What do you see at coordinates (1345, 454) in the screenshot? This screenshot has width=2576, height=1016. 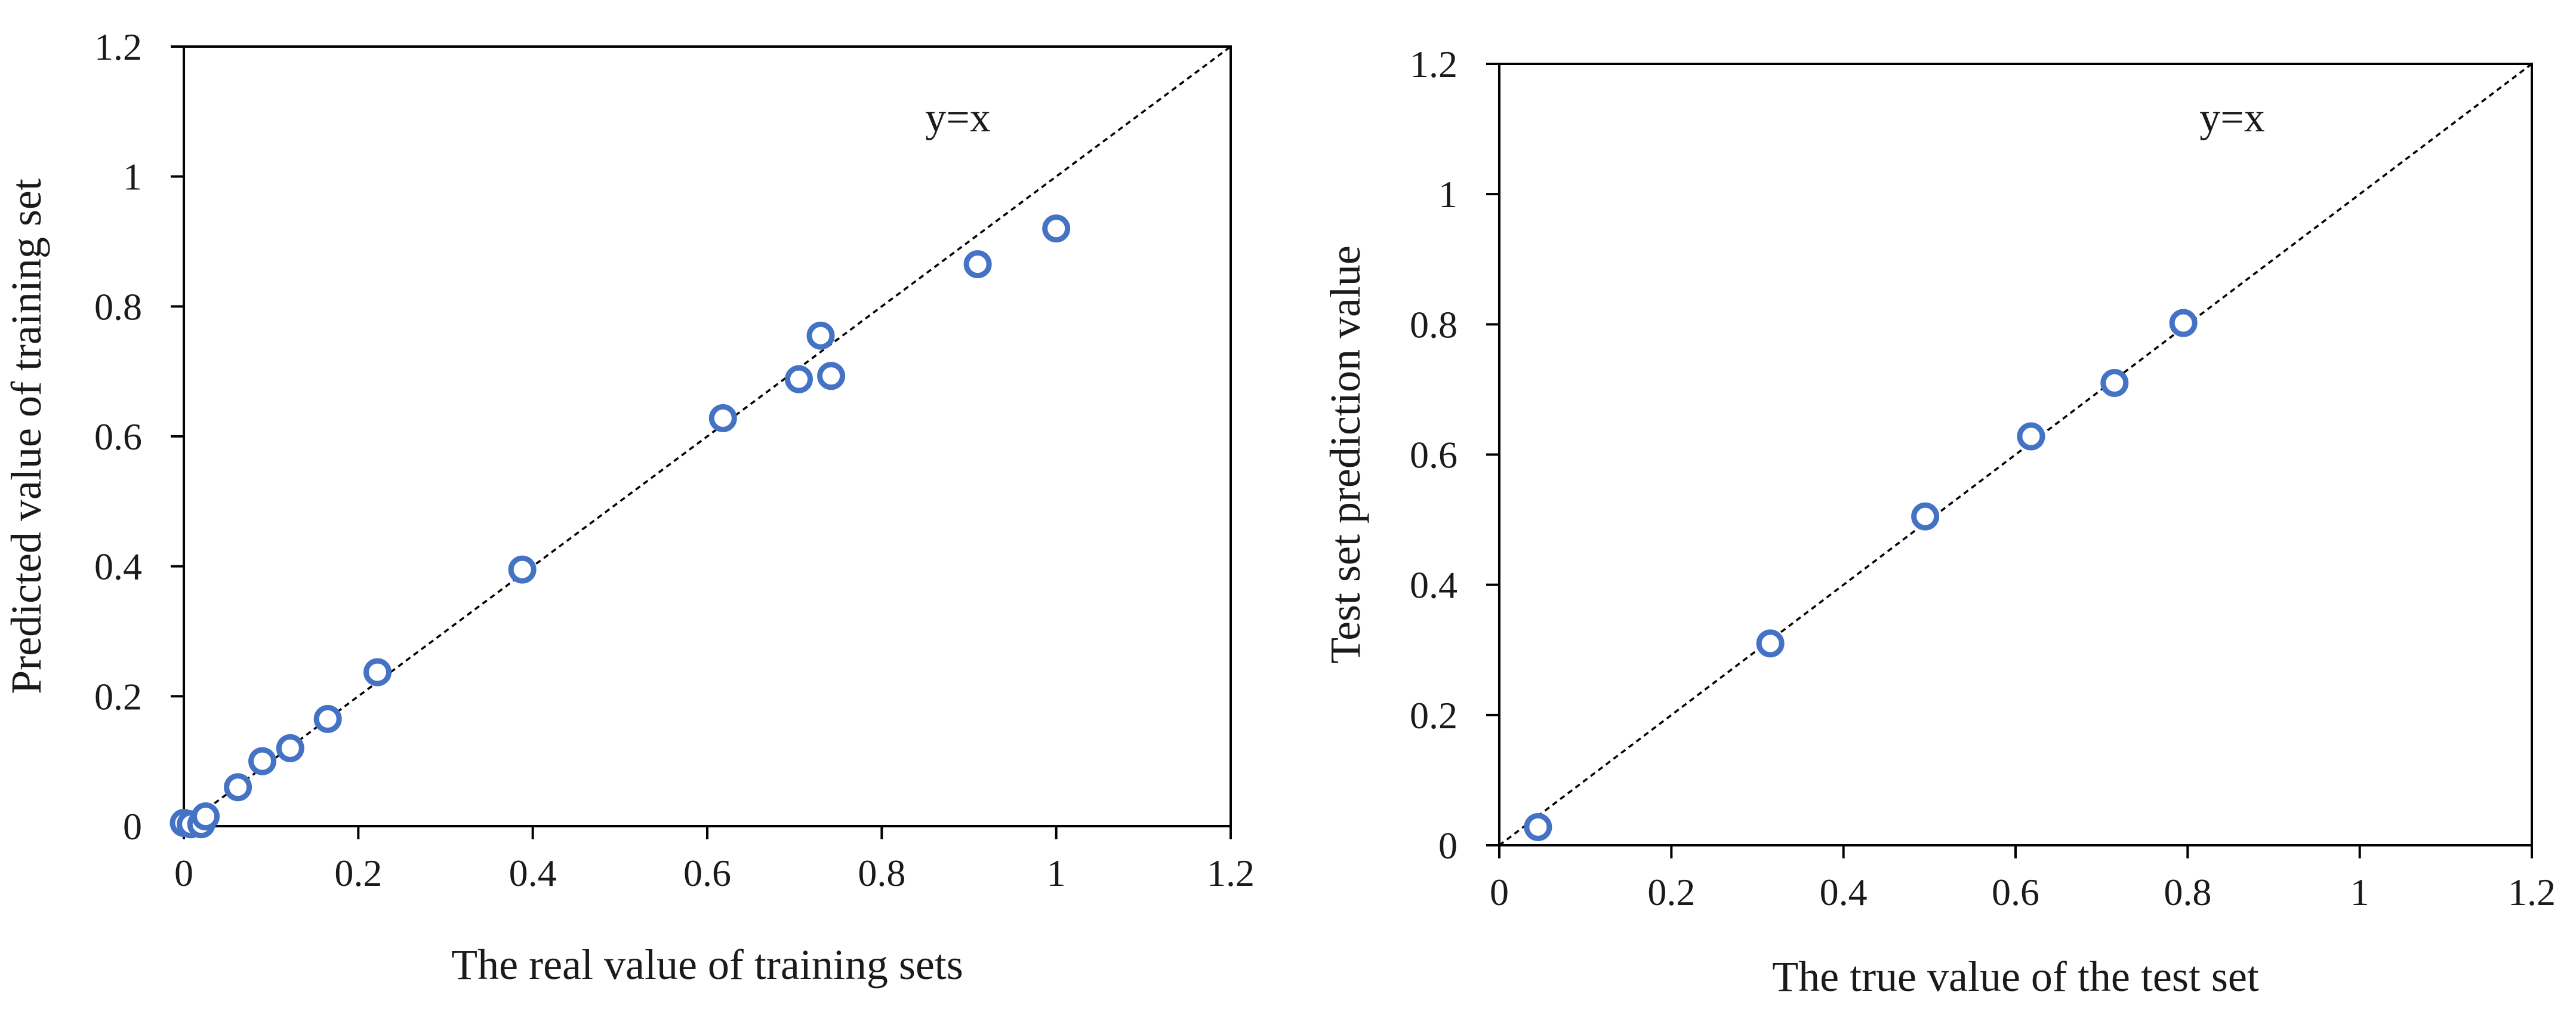 I see `y-axis-label: Test set prediction value` at bounding box center [1345, 454].